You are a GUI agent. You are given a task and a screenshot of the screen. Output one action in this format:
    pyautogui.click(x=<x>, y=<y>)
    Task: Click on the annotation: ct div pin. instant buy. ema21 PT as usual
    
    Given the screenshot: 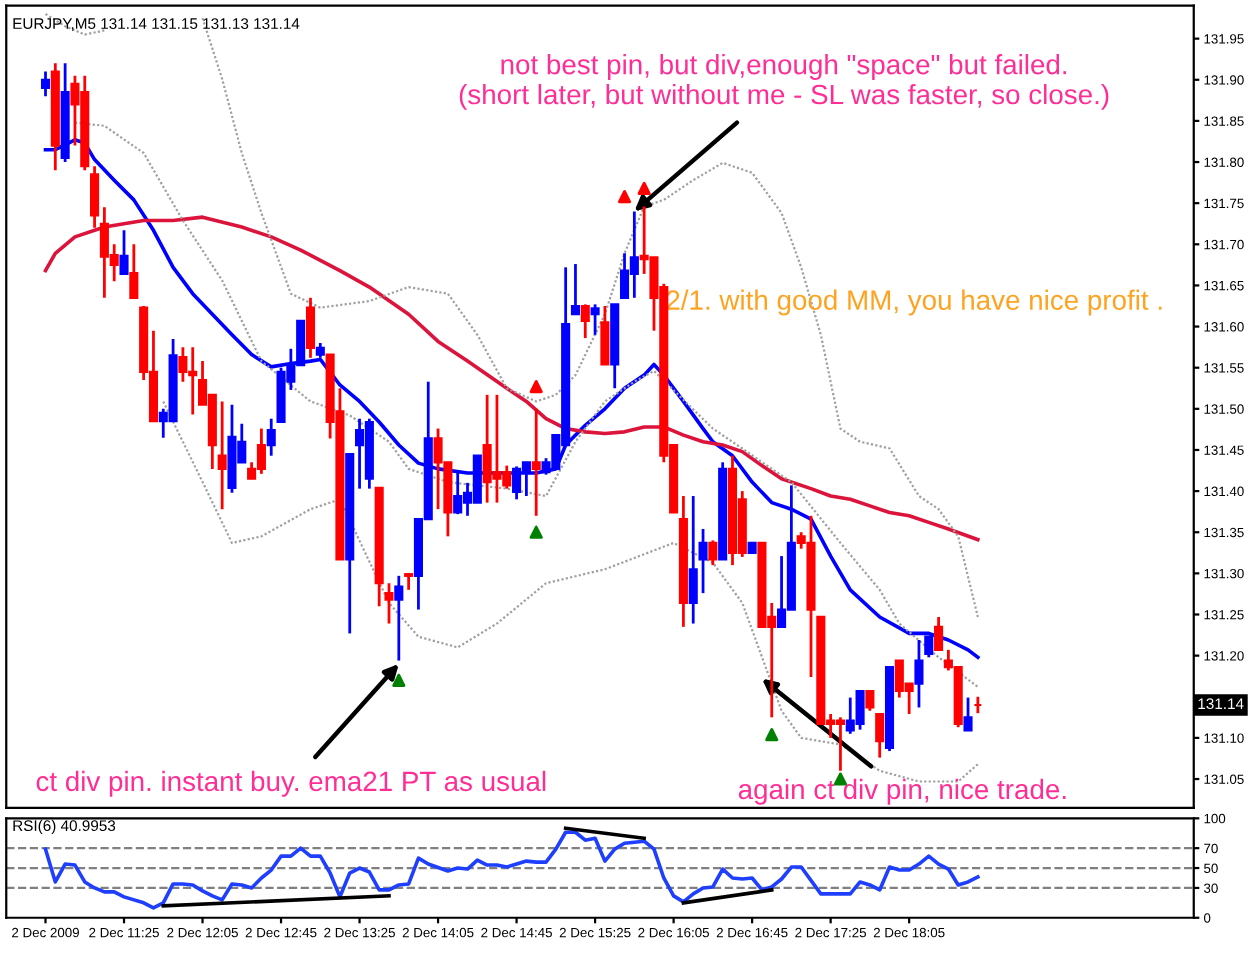 What is the action you would take?
    pyautogui.click(x=291, y=783)
    